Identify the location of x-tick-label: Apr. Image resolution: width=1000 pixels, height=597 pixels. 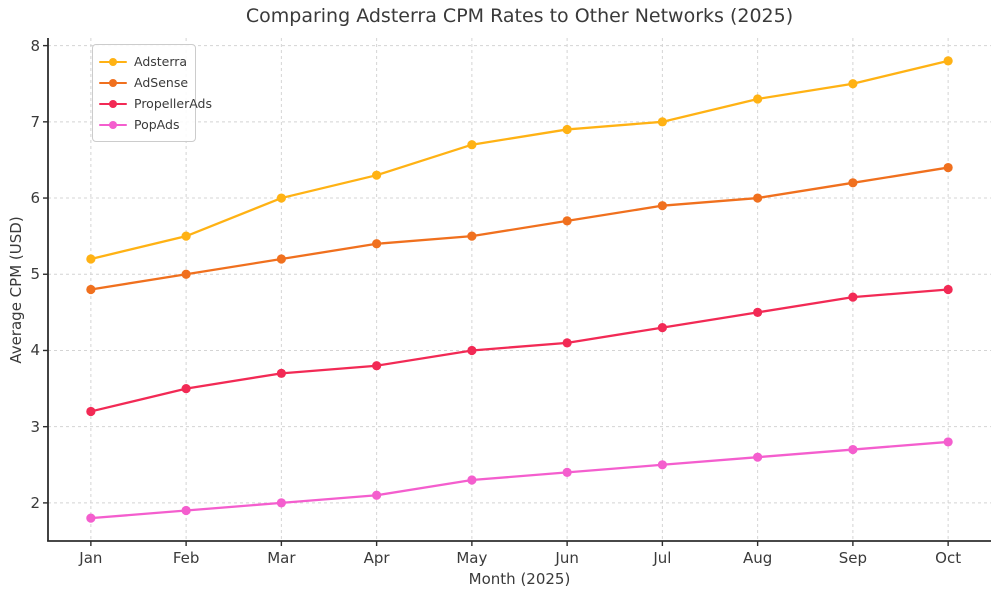
(376, 558).